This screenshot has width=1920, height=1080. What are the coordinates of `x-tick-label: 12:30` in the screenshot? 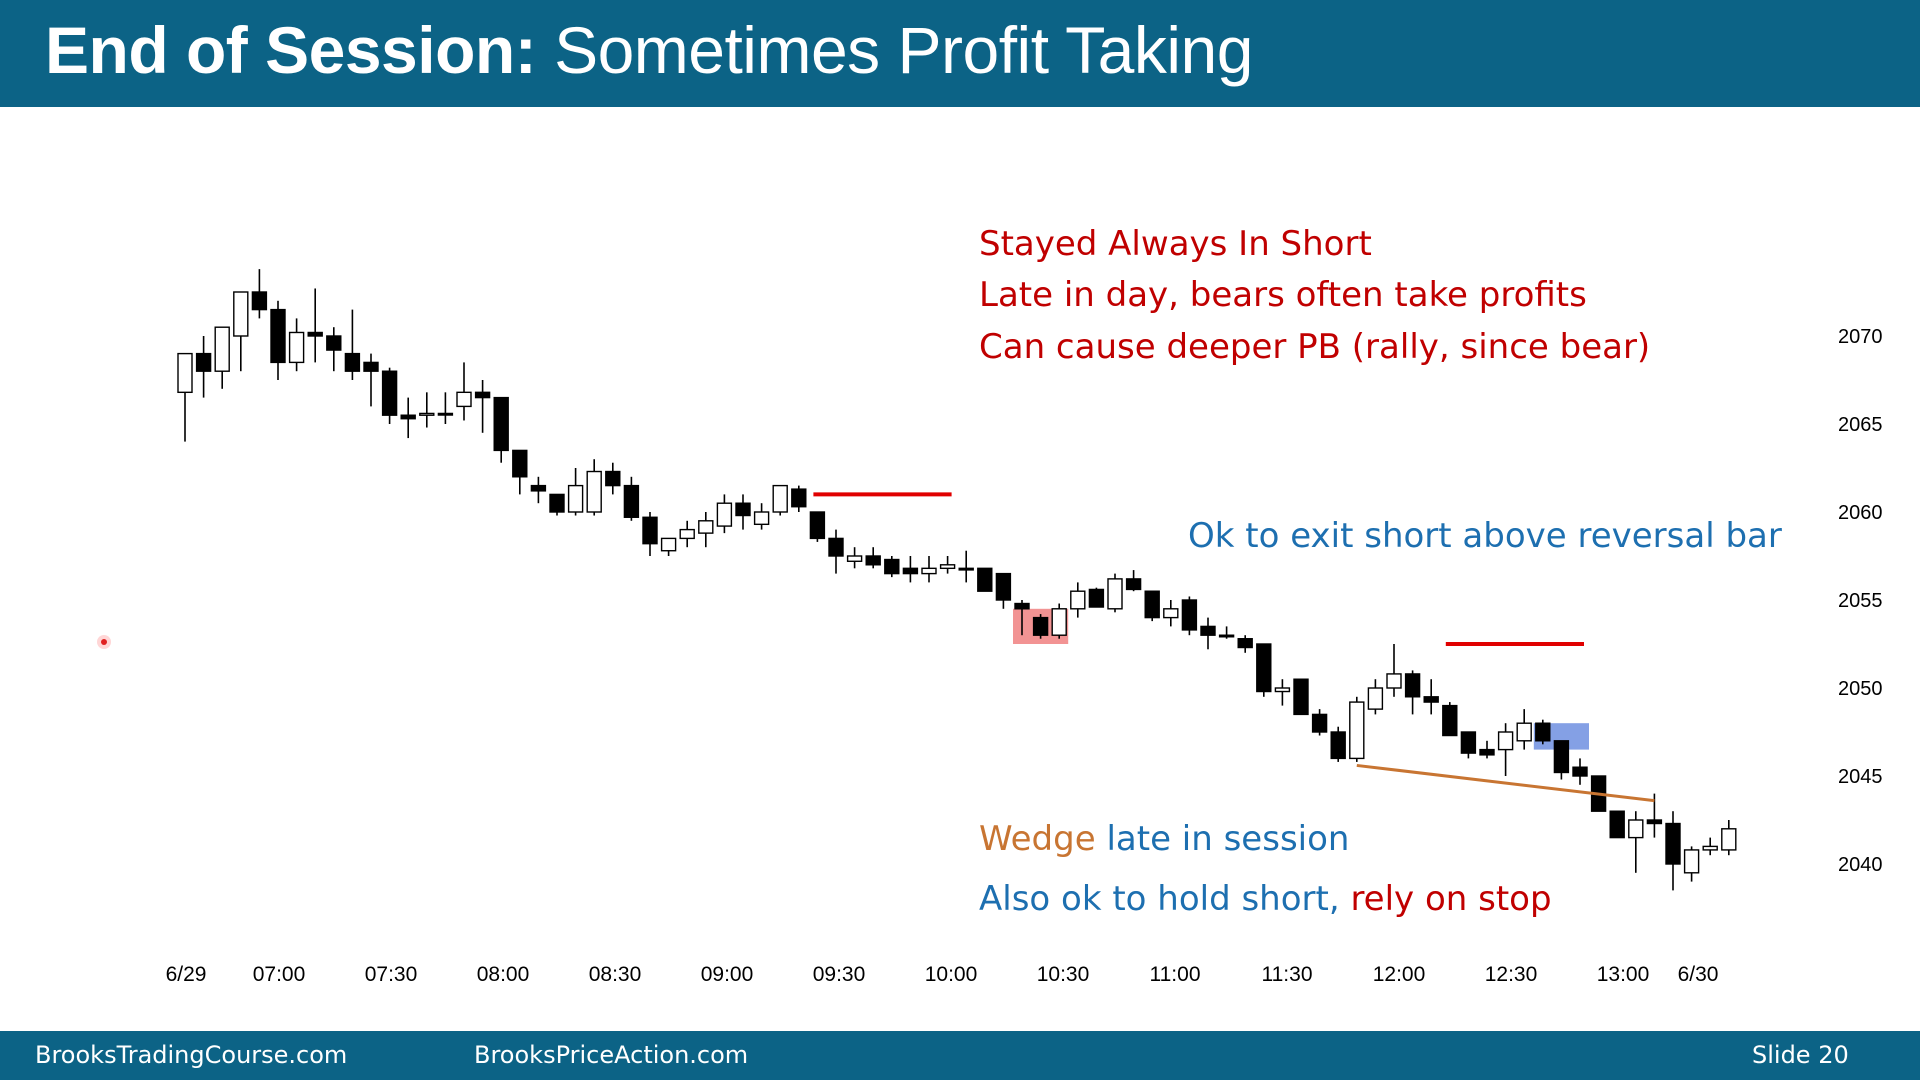 It's located at (1511, 974).